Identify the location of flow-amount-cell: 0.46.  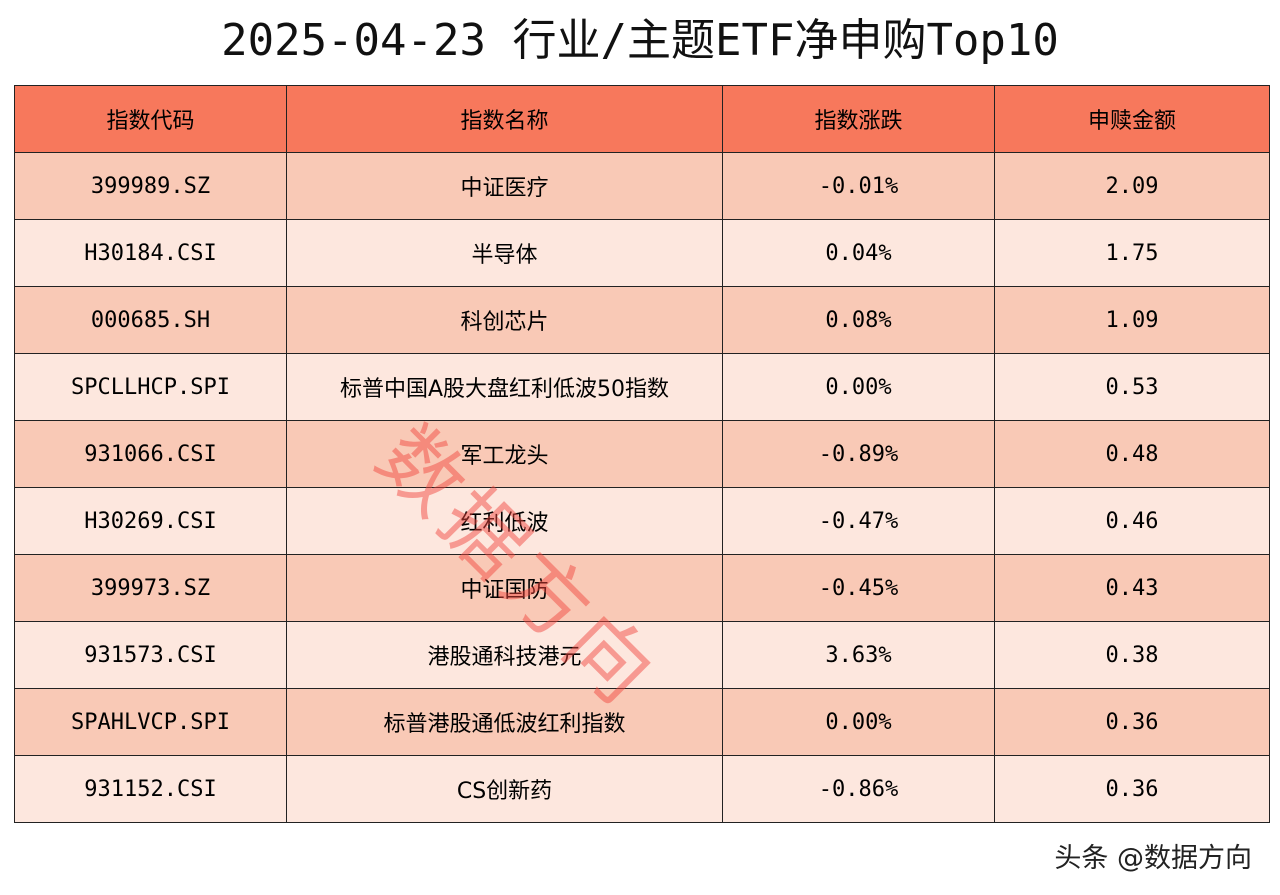
(1132, 521).